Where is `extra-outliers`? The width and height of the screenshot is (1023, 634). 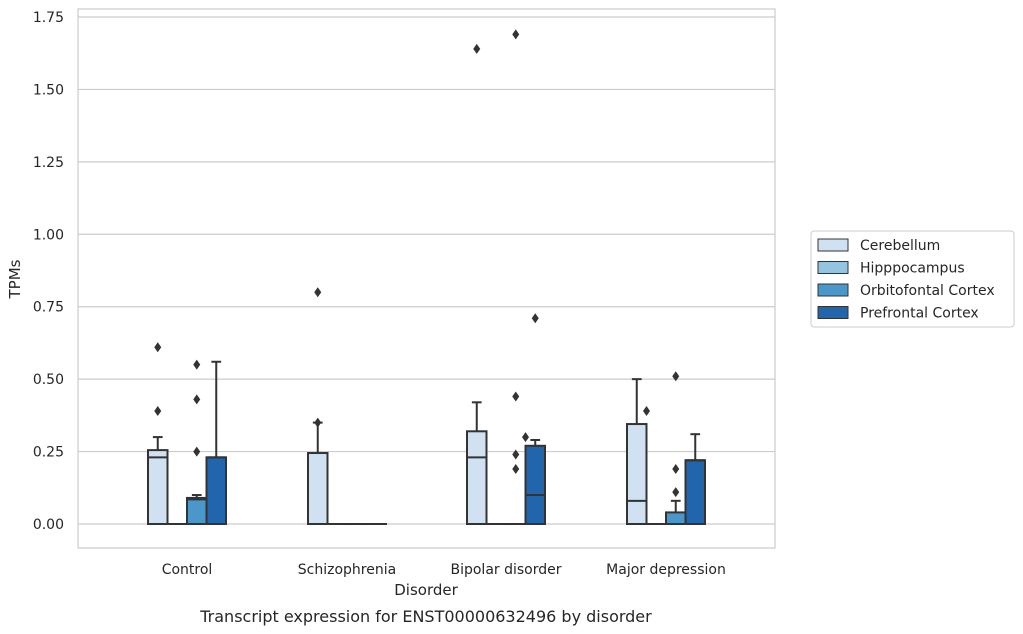 extra-outliers is located at coordinates (586, 424).